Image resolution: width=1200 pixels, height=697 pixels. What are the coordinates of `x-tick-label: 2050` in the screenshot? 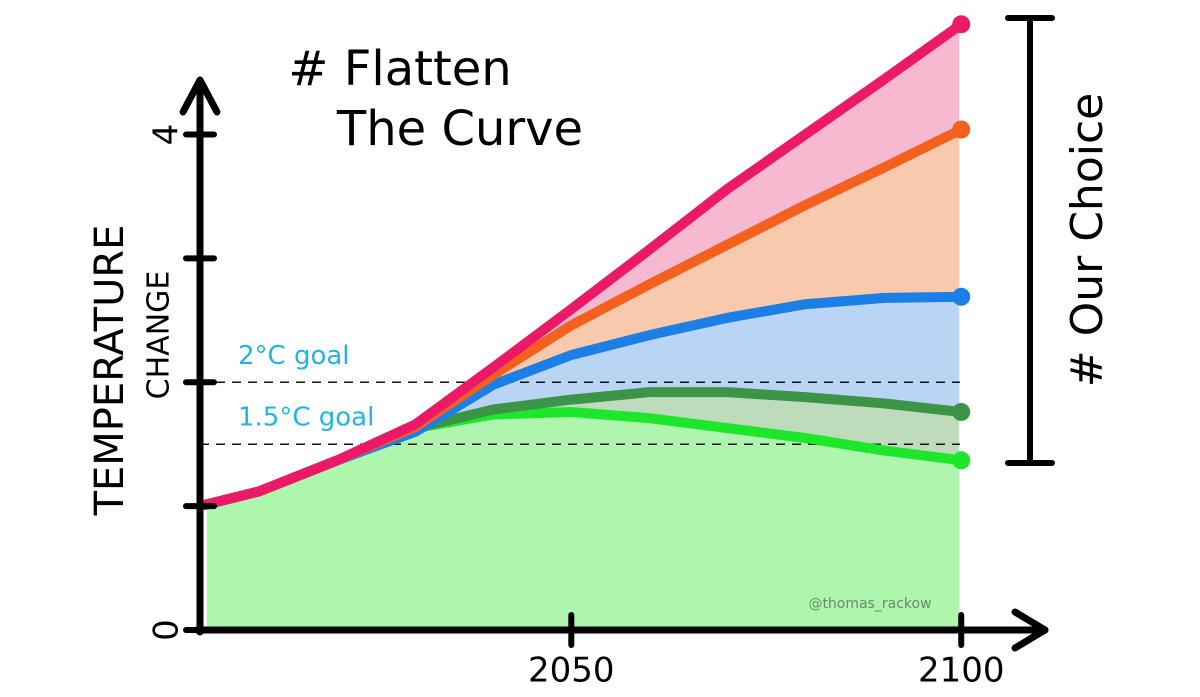 It's located at (571, 671).